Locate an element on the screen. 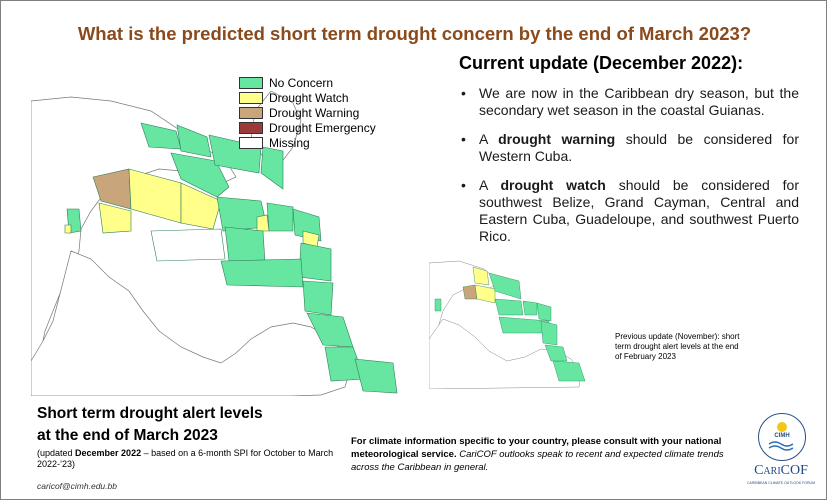  previous-update-map is located at coordinates (507, 324).